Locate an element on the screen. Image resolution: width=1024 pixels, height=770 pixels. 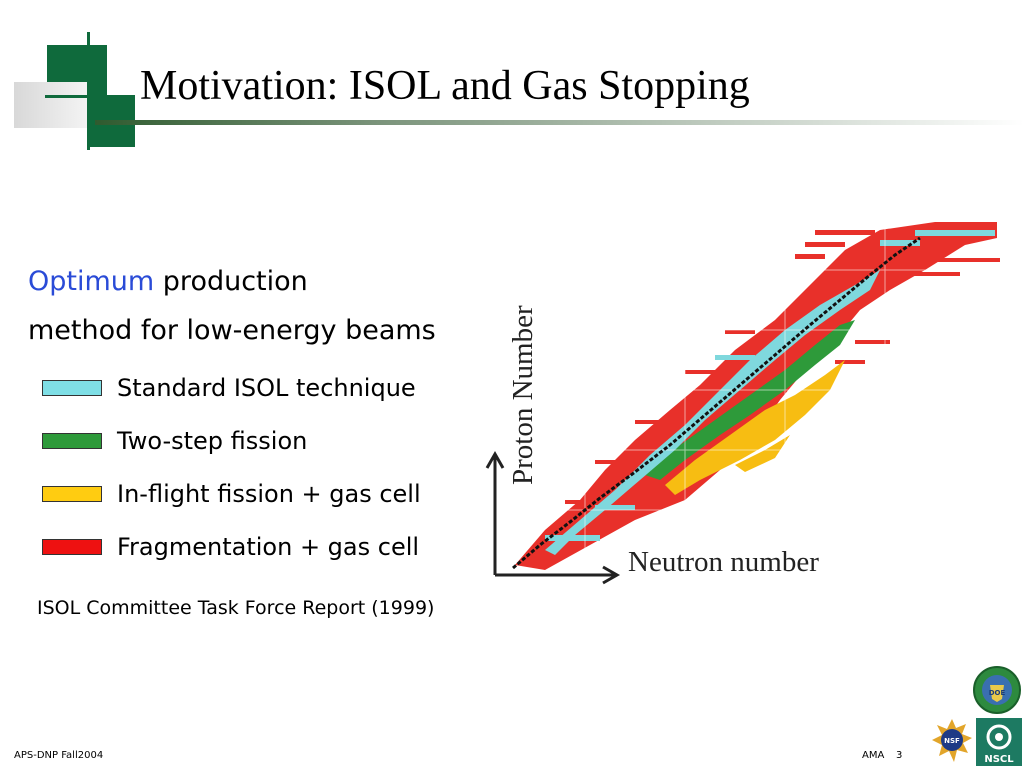
footer-page-number: 3 is located at coordinates (899, 755).